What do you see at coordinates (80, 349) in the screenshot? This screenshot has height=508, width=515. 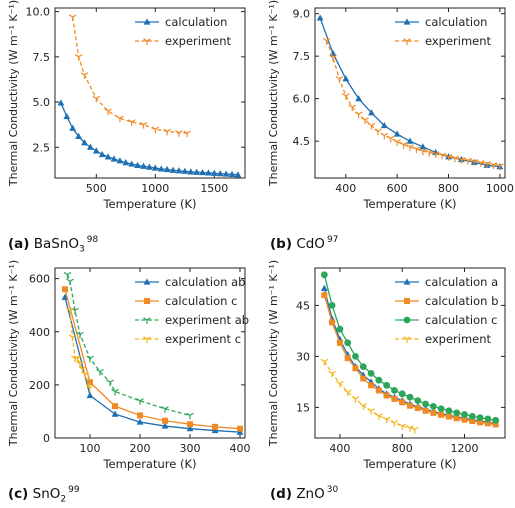 I see `series-experiment-c` at bounding box center [80, 349].